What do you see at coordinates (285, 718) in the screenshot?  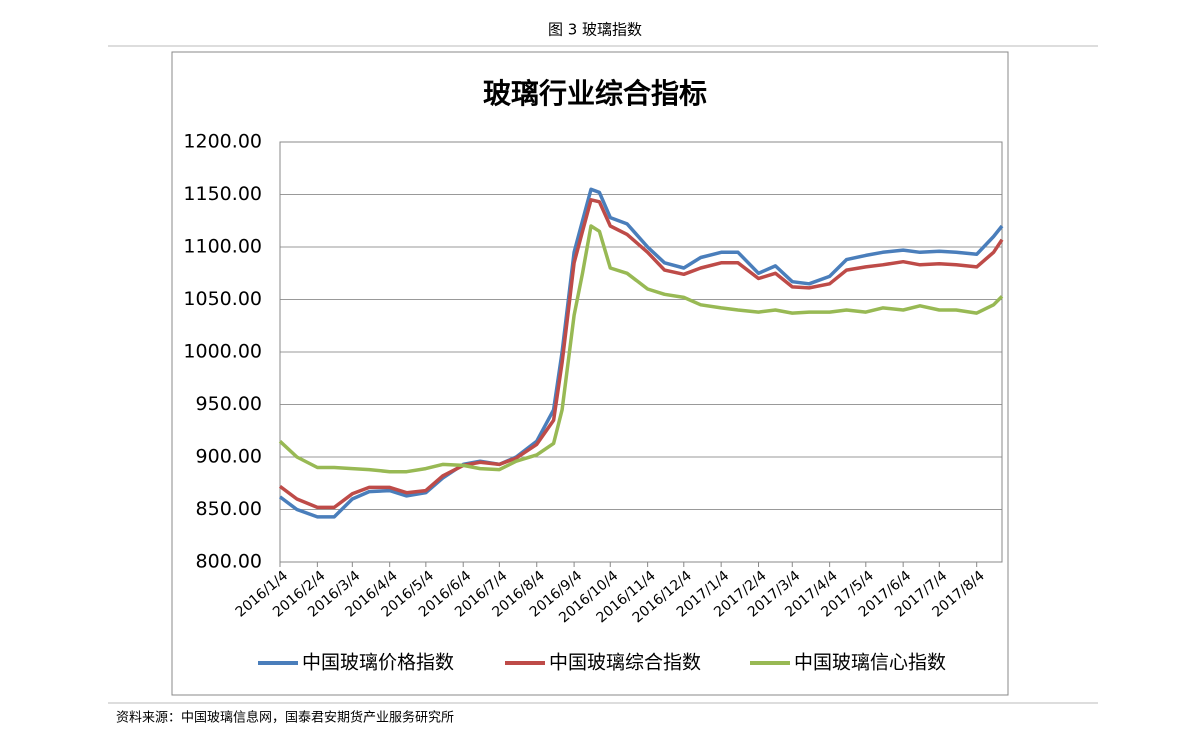 I see `source-note: 资料来源：中国玻璃信息网，国泰君安期货产业服务研究所` at bounding box center [285, 718].